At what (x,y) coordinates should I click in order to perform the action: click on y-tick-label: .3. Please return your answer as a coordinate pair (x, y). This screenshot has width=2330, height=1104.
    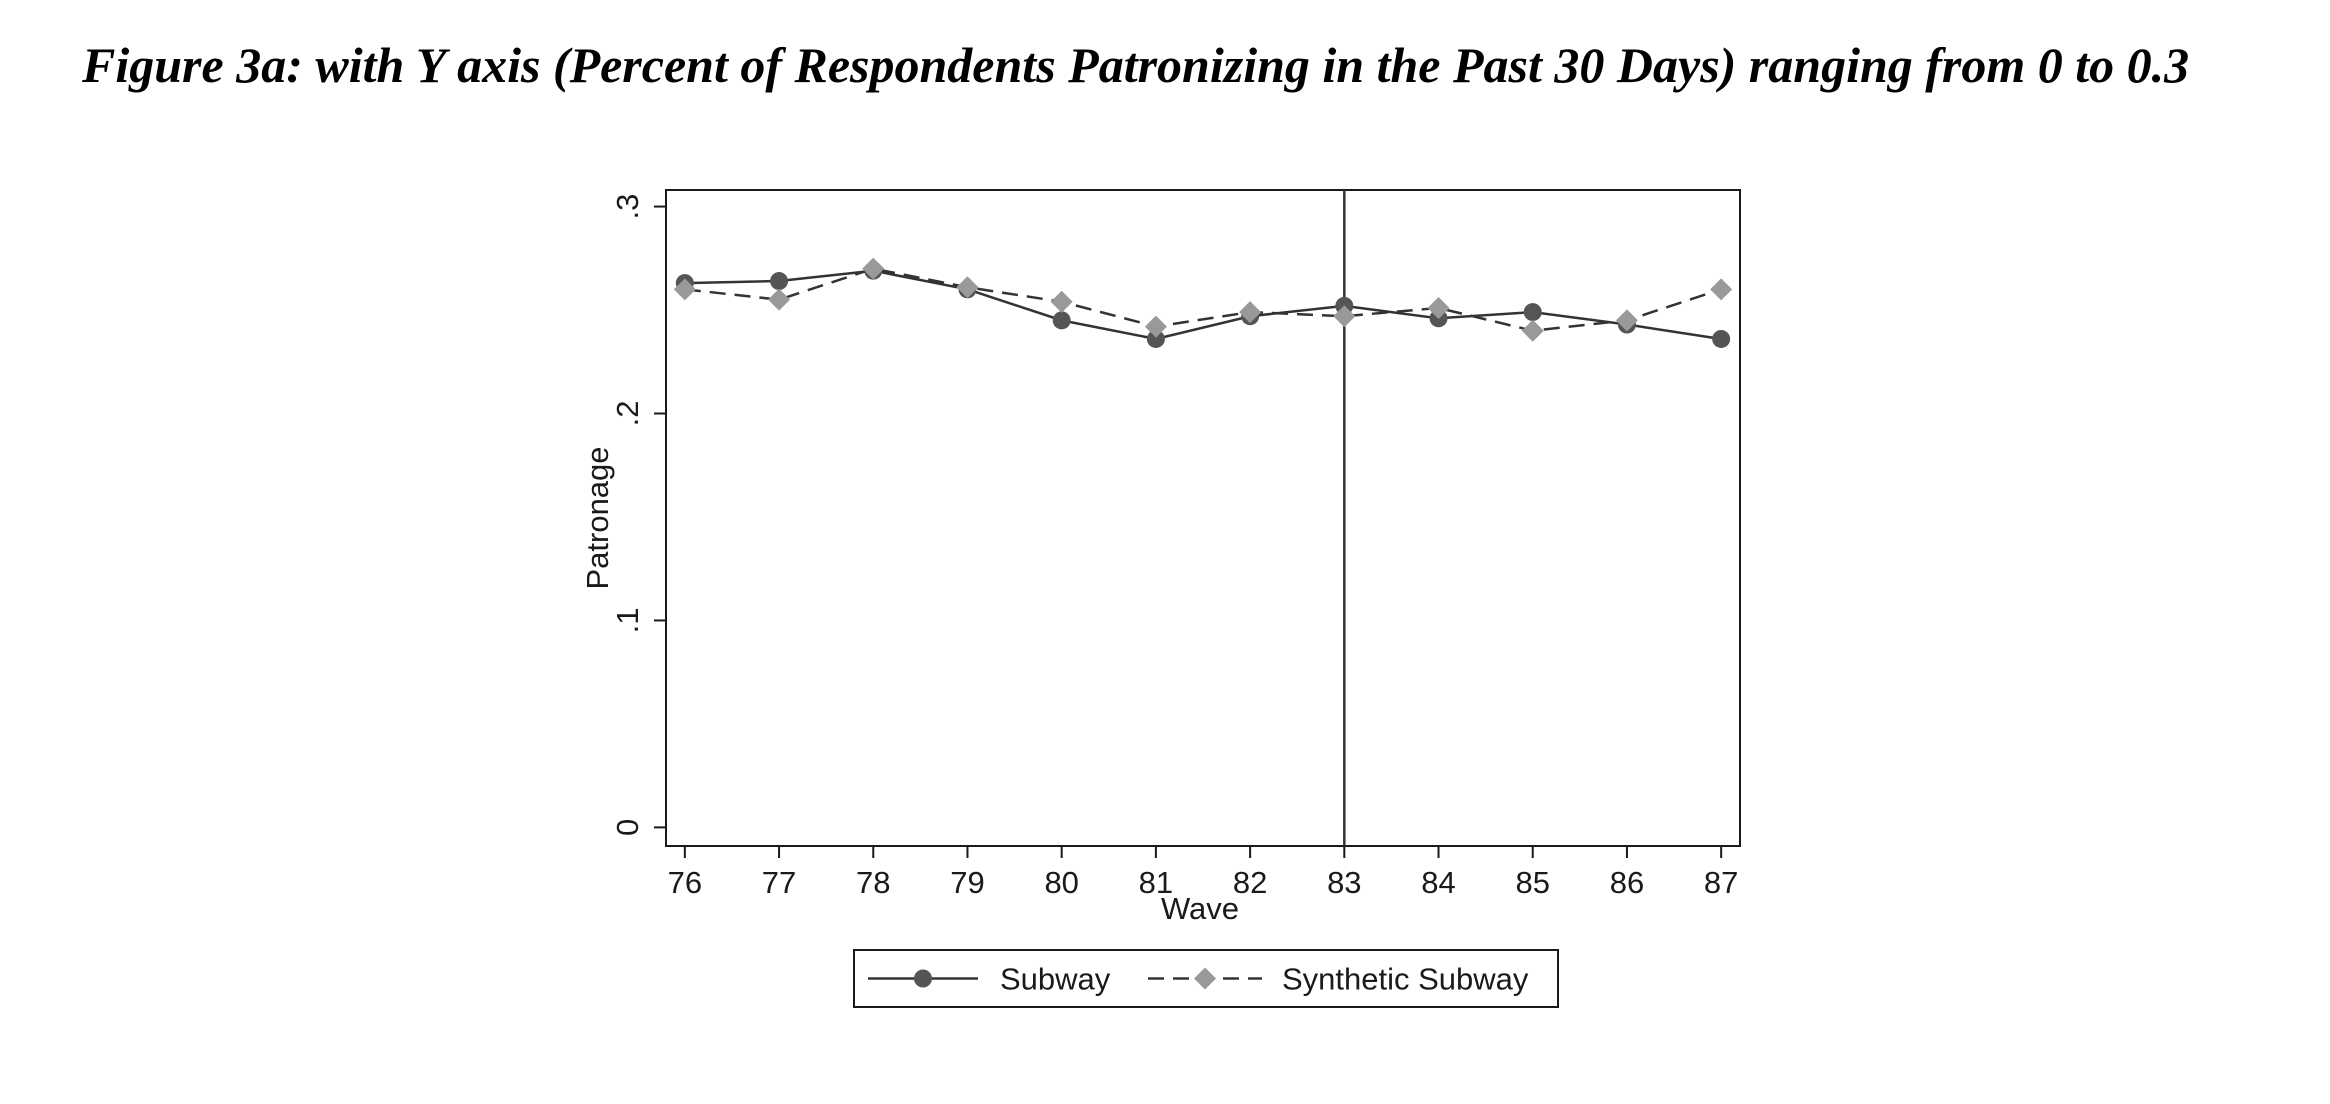
    Looking at the image, I should click on (627, 207).